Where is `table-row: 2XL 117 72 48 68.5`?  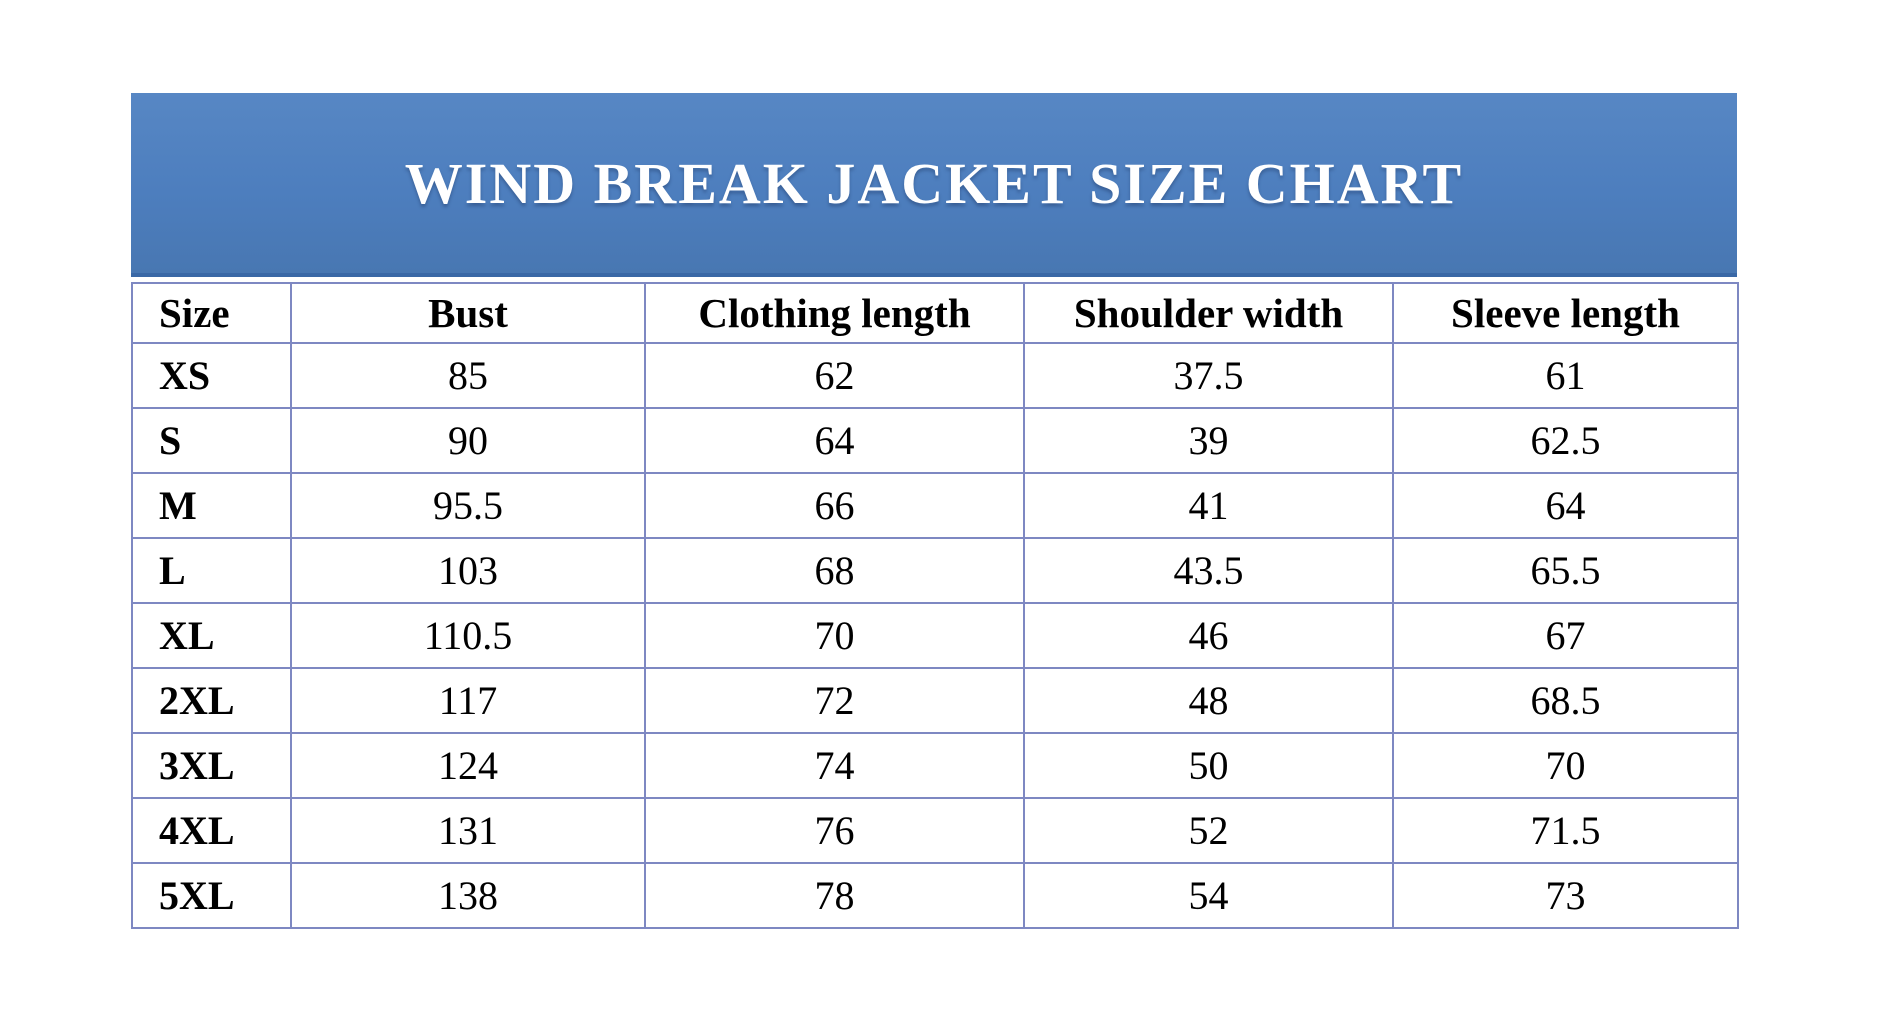 table-row: 2XL 117 72 48 68.5 is located at coordinates (935, 700).